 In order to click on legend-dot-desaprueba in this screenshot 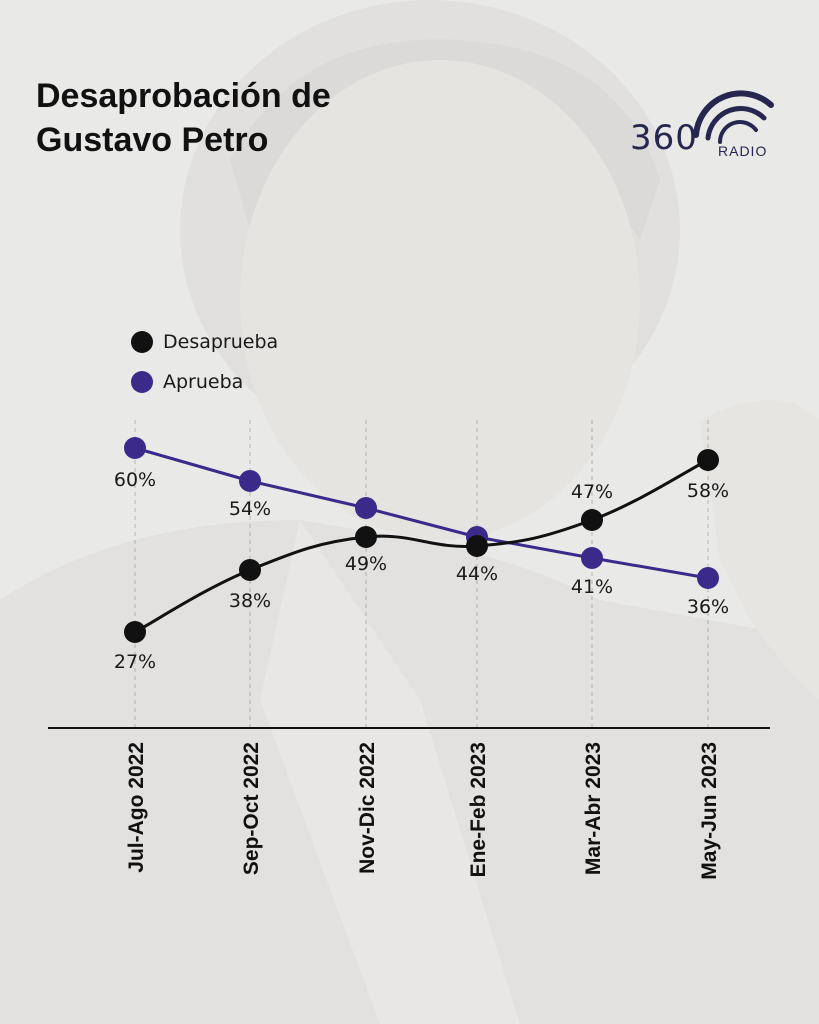, I will do `click(142, 342)`.